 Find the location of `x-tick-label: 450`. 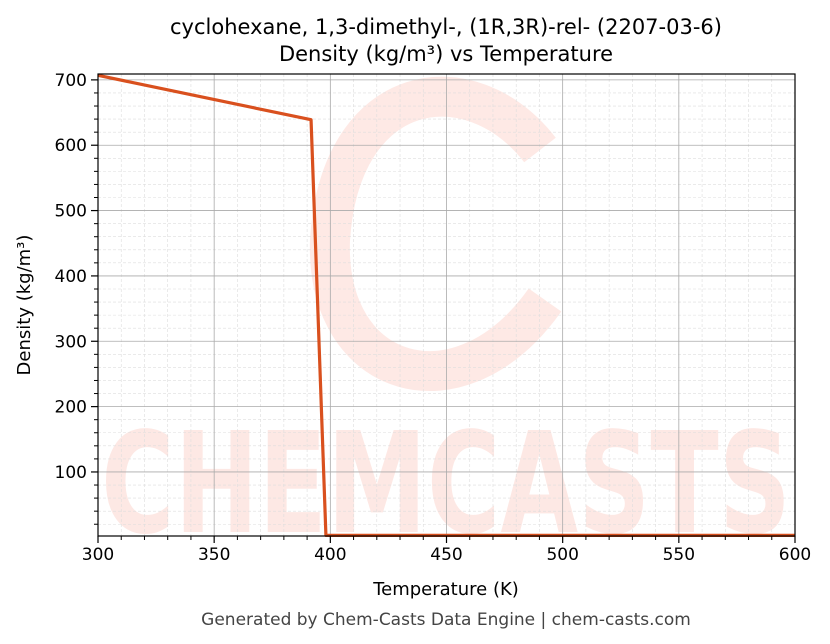

x-tick-label: 450 is located at coordinates (446, 555).